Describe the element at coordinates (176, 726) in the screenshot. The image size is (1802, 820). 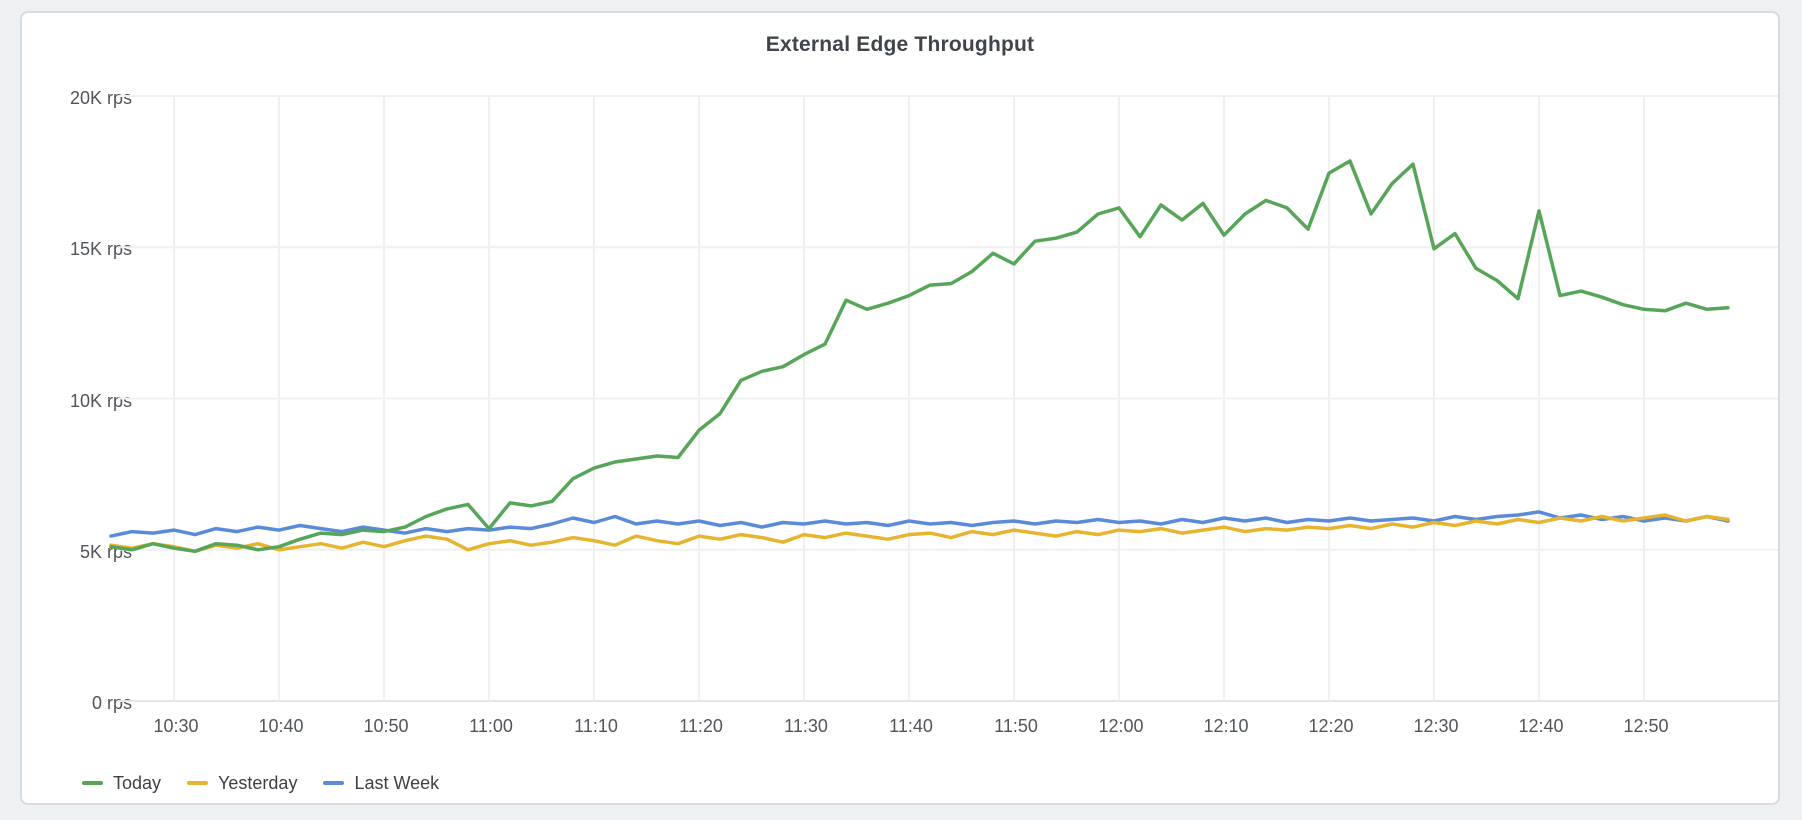
I see `x-axis-tick-label: 10:30` at that location.